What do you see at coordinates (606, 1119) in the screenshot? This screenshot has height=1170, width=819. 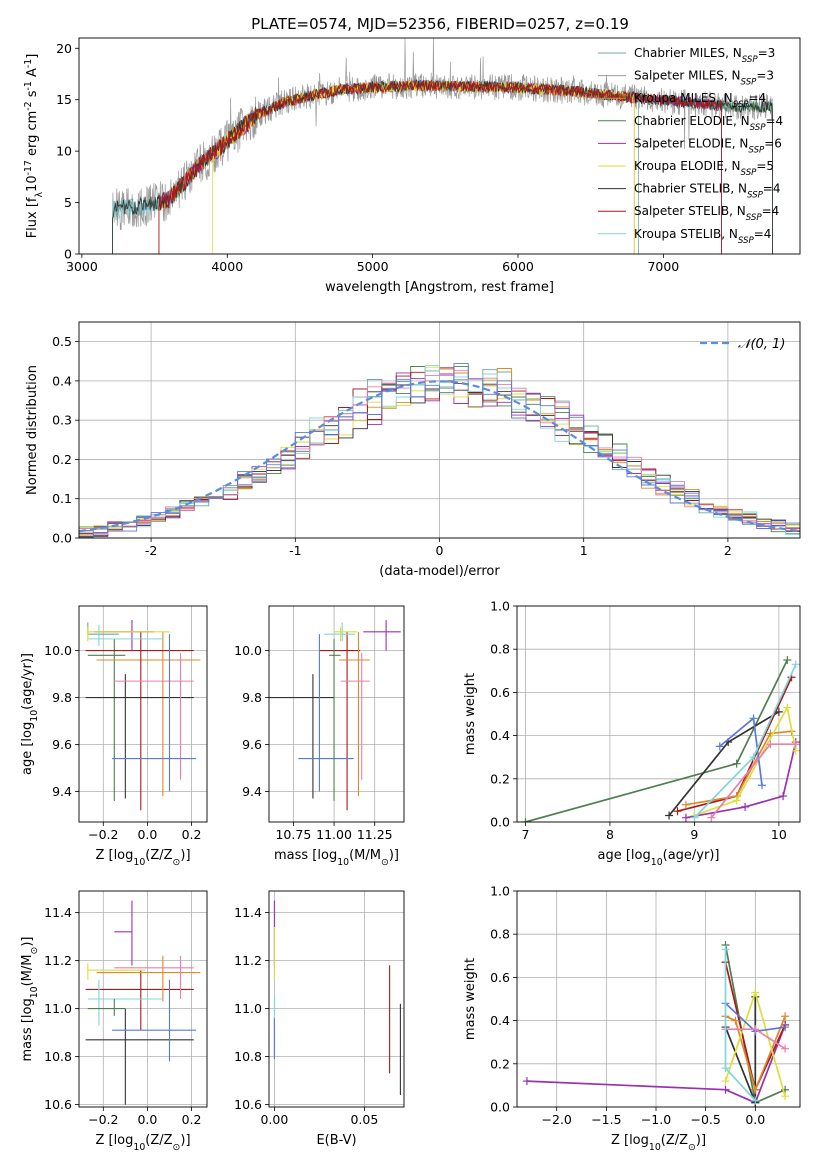 I see `x-tick-label: −1.5` at bounding box center [606, 1119].